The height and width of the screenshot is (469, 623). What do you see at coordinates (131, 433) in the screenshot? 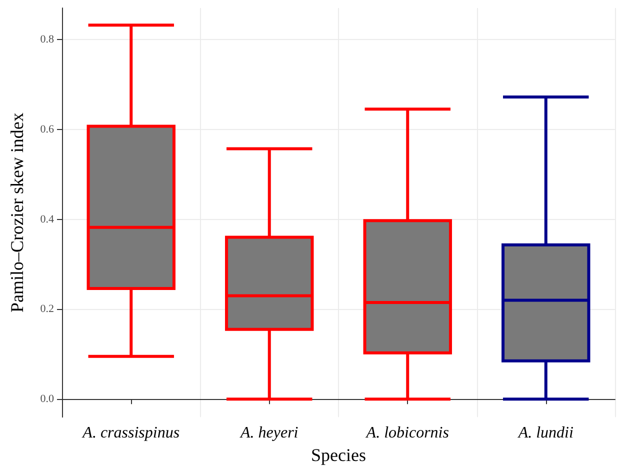
I see `x-tick-label: A. crassispinus` at bounding box center [131, 433].